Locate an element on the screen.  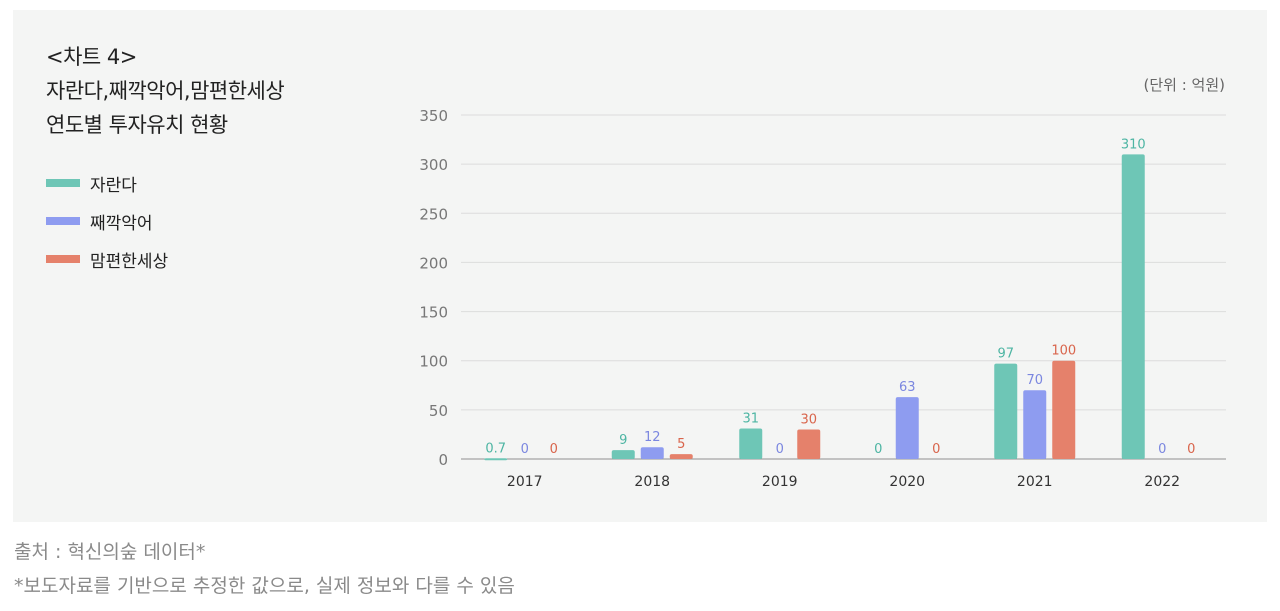
legend-label-jaranda: 자란다 is located at coordinates (113, 185).